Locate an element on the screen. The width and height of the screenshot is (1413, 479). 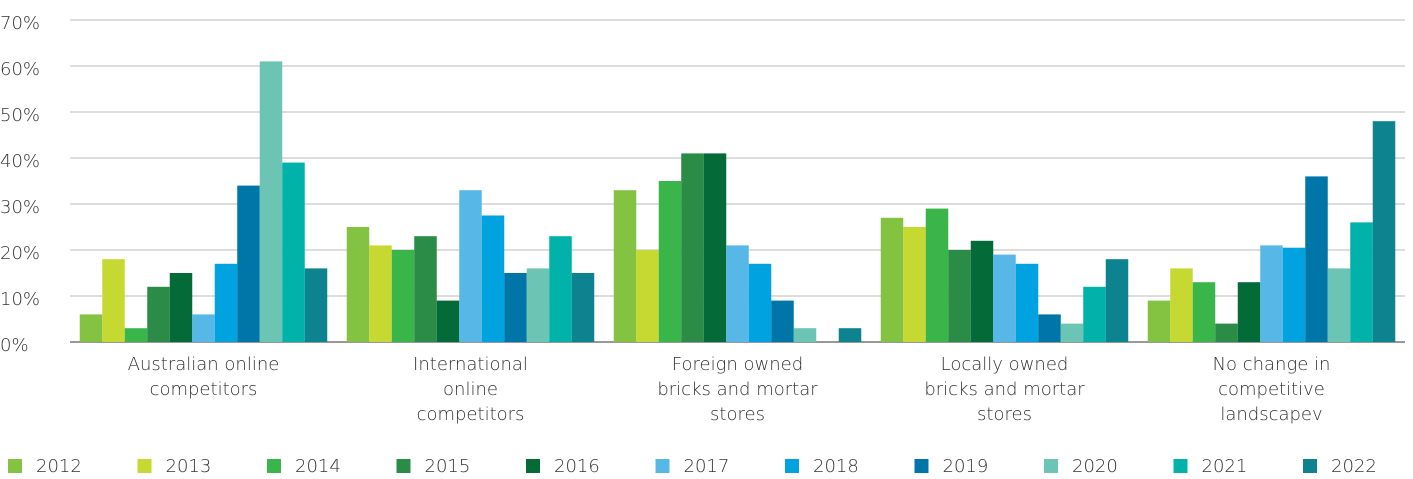
x-tick-label: landscapev is located at coordinates (1271, 414).